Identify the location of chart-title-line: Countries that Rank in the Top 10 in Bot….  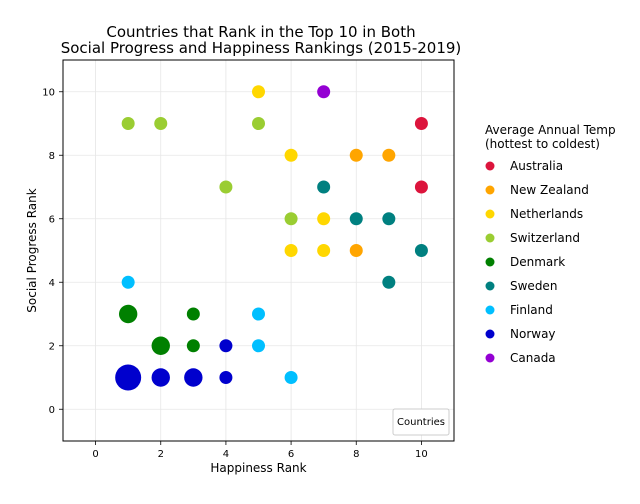
(260, 32).